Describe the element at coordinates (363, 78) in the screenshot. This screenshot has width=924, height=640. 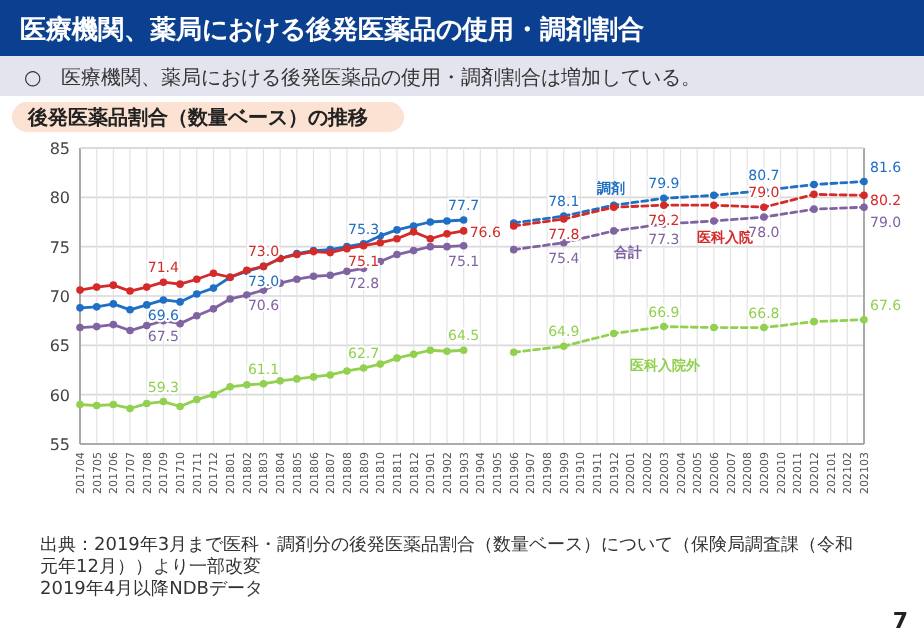
I see `chart-subtitle: ○ 医療機関、薬局における後発医薬品の使用・調剤割合は増加している。` at that location.